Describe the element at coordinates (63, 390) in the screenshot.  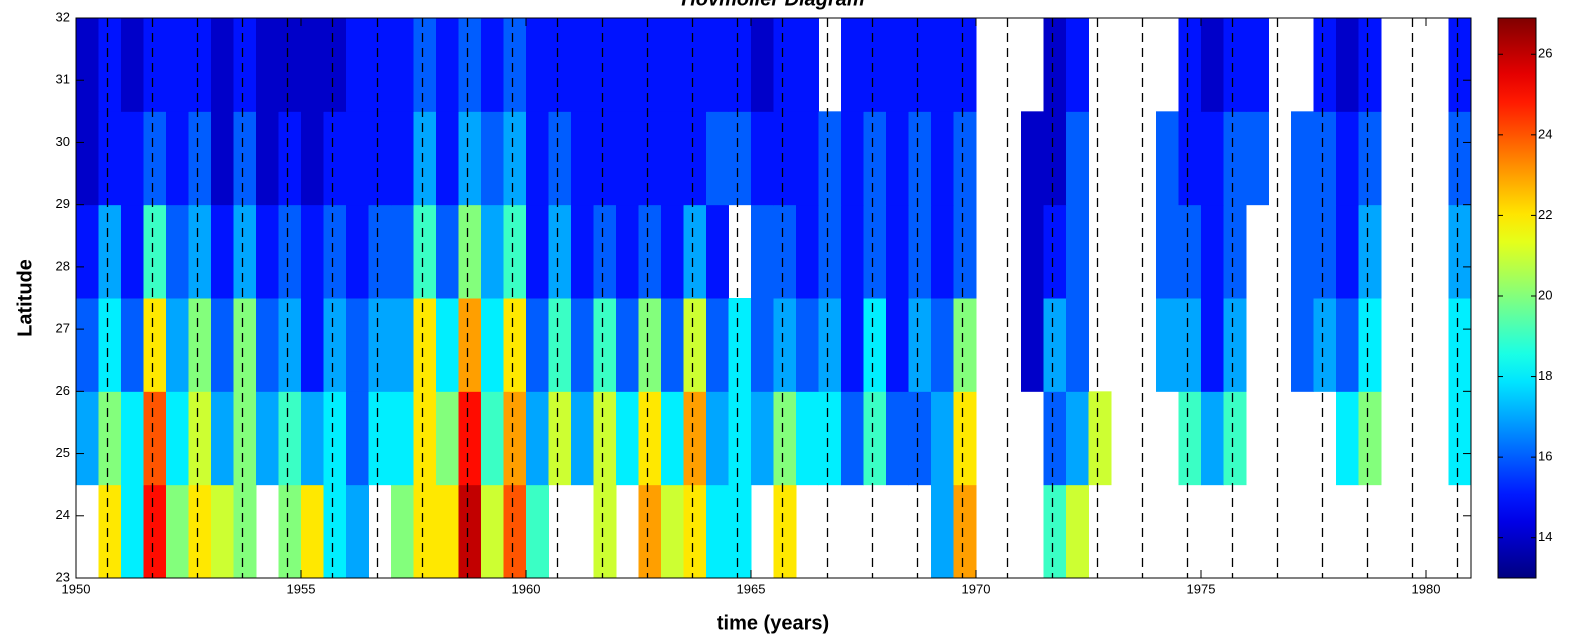
I see `y-tick-label: 26` at that location.